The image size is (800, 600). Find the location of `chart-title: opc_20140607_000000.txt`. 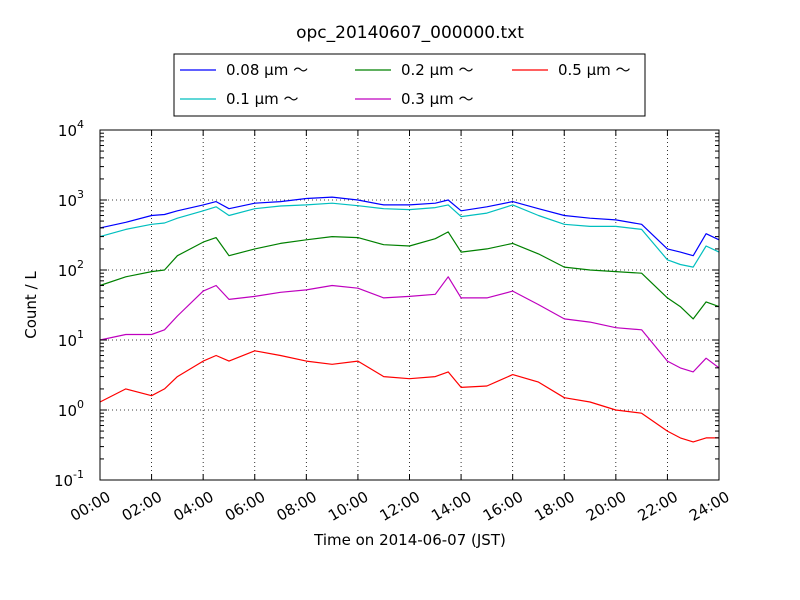

chart-title: opc_20140607_000000.txt is located at coordinates (410, 33).